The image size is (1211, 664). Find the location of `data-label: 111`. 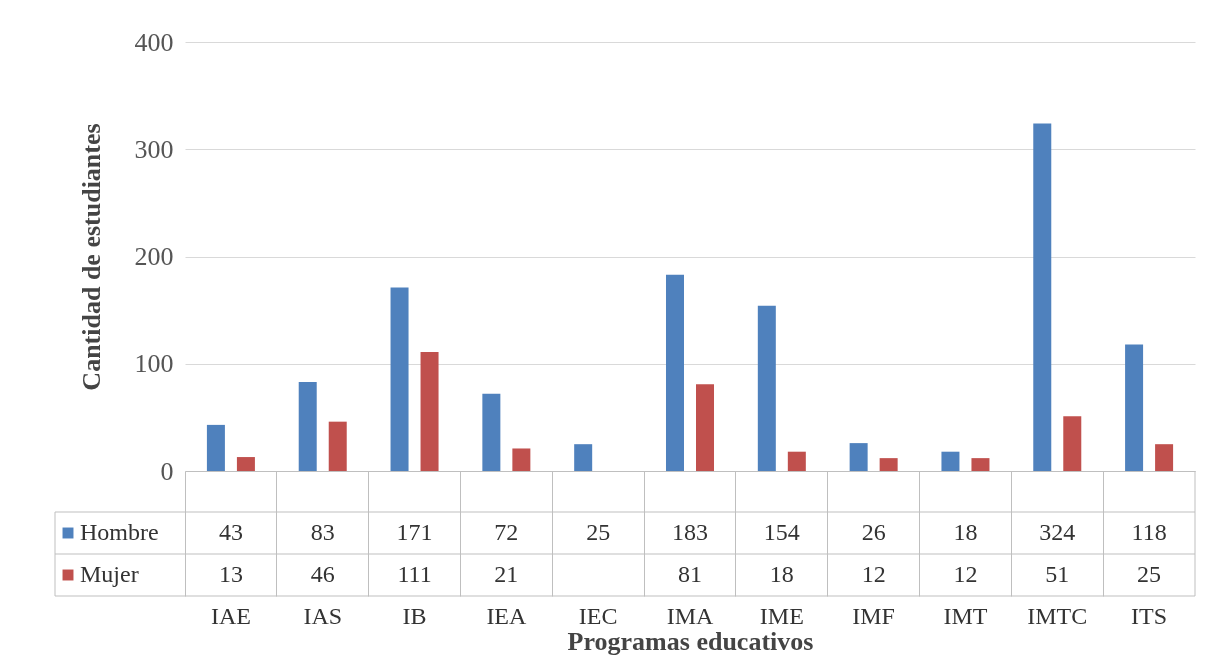

data-label: 111 is located at coordinates (414, 574).